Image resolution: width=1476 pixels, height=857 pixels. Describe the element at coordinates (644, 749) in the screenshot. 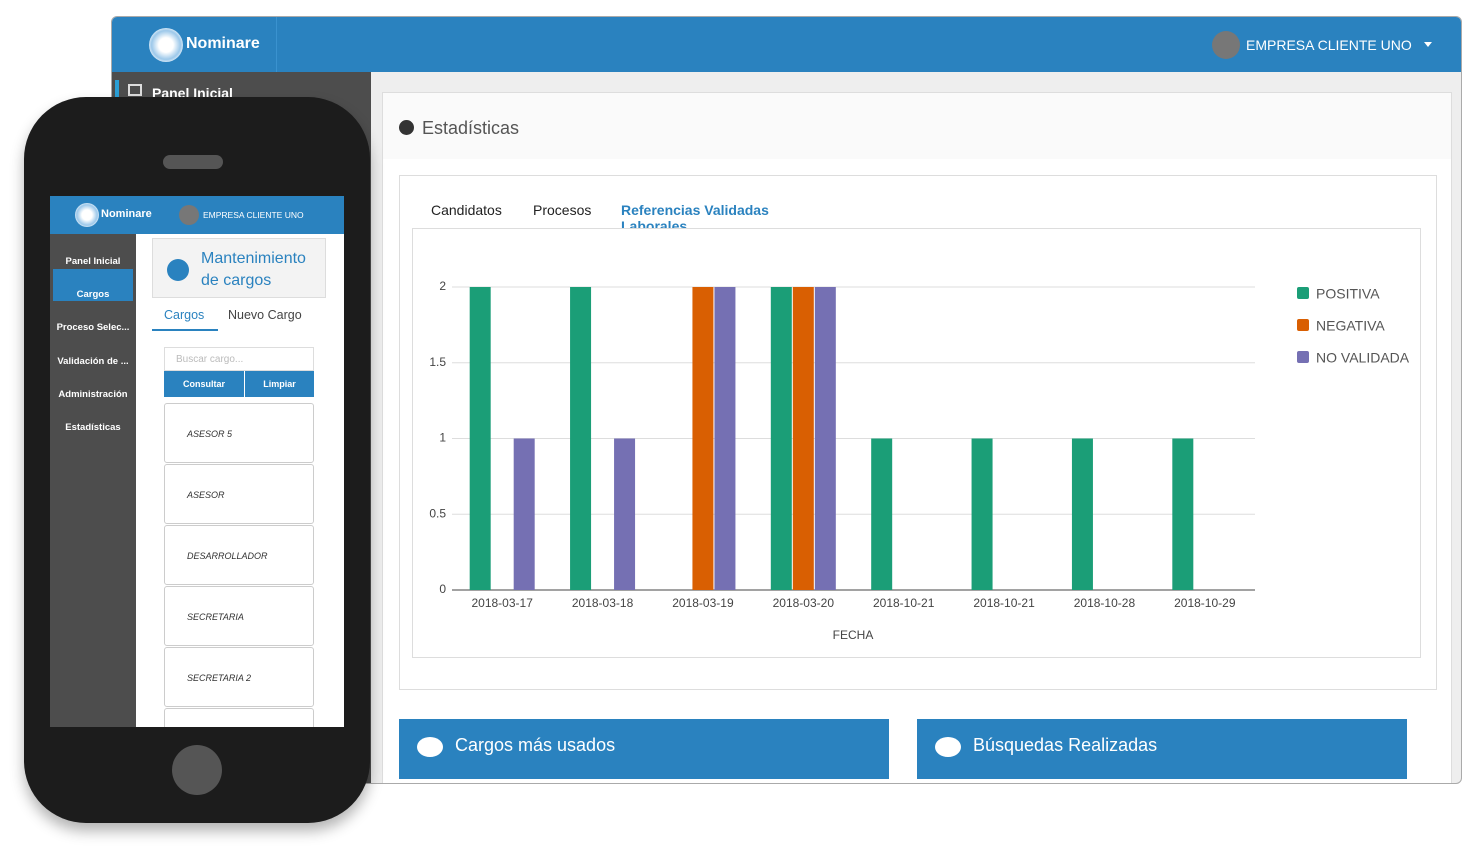

I see `panel-cargos: Cargos más usados` at that location.